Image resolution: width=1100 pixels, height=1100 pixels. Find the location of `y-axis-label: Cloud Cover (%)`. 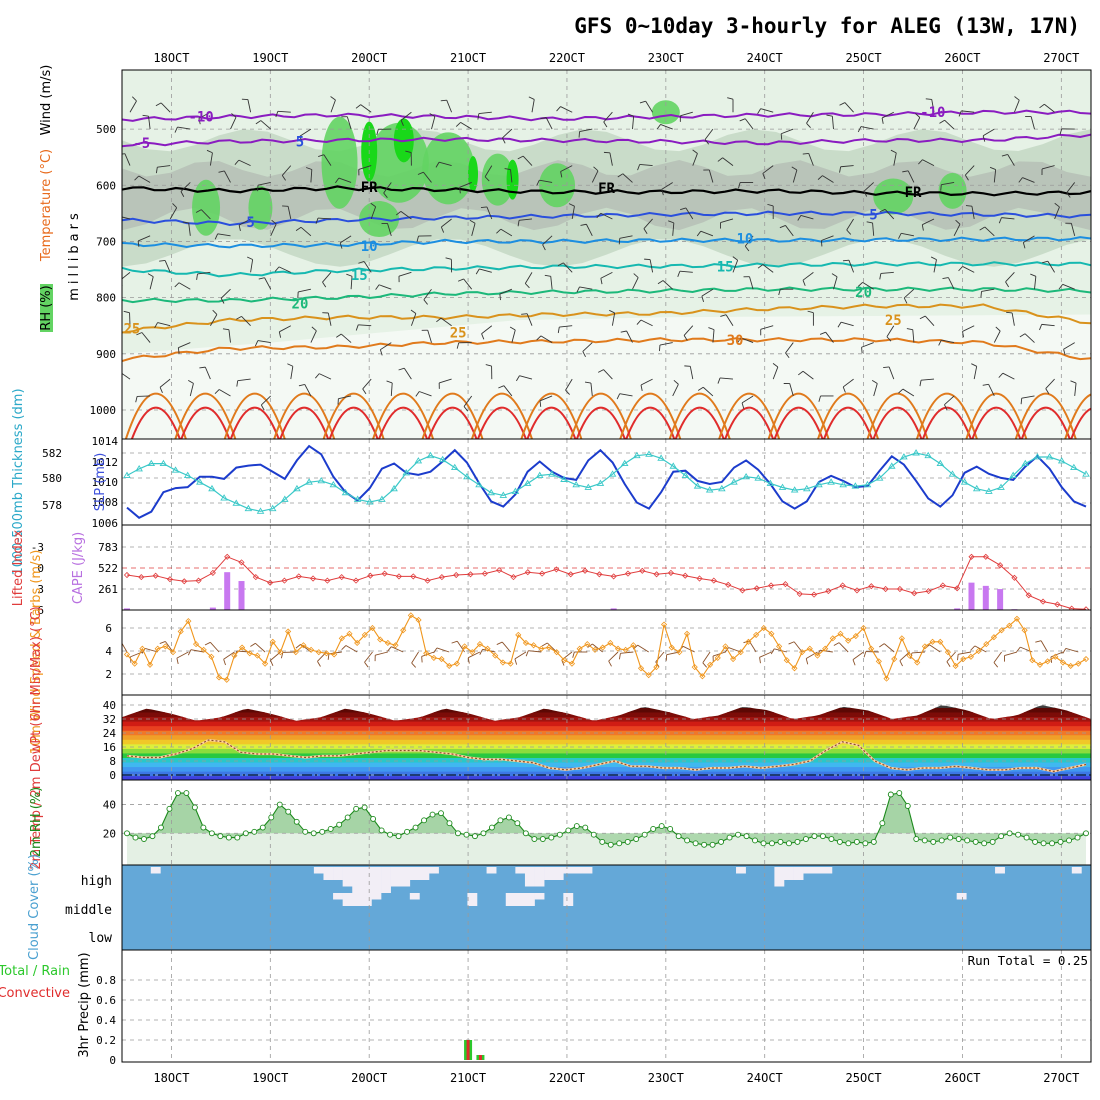

y-axis-label: Cloud Cover (%) is located at coordinates (34, 907).